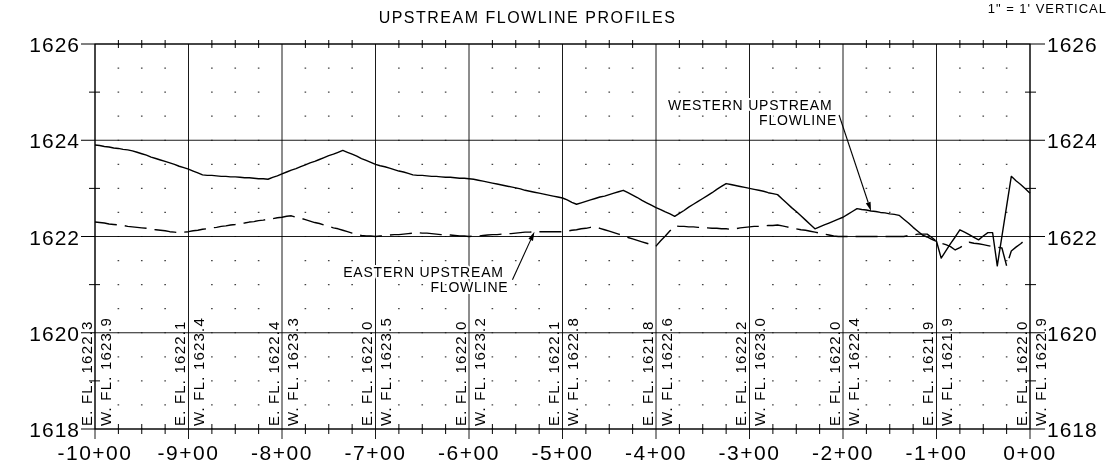 This screenshot has width=1111, height=469. I want to click on x-tick-label: -3+00, so click(749, 452).